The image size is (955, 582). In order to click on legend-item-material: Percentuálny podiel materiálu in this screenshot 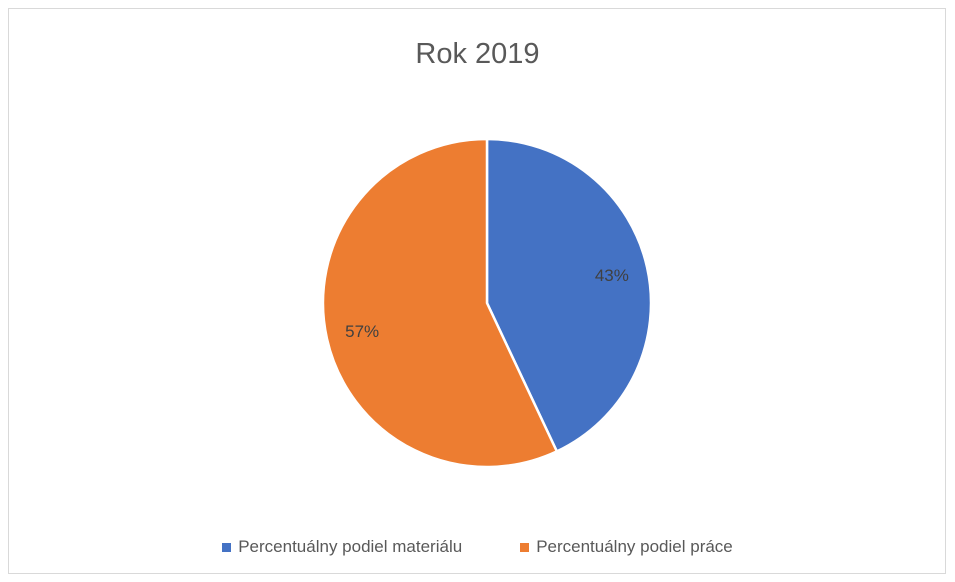, I will do `click(342, 547)`.